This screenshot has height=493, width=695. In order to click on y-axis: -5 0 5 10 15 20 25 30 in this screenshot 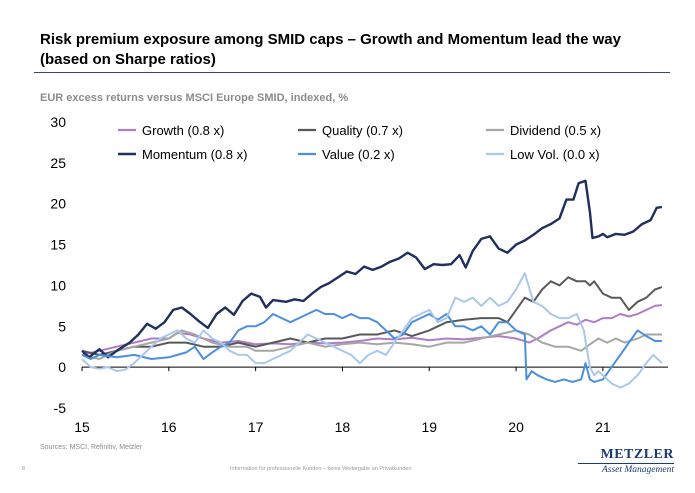, I will do `click(58, 265)`.